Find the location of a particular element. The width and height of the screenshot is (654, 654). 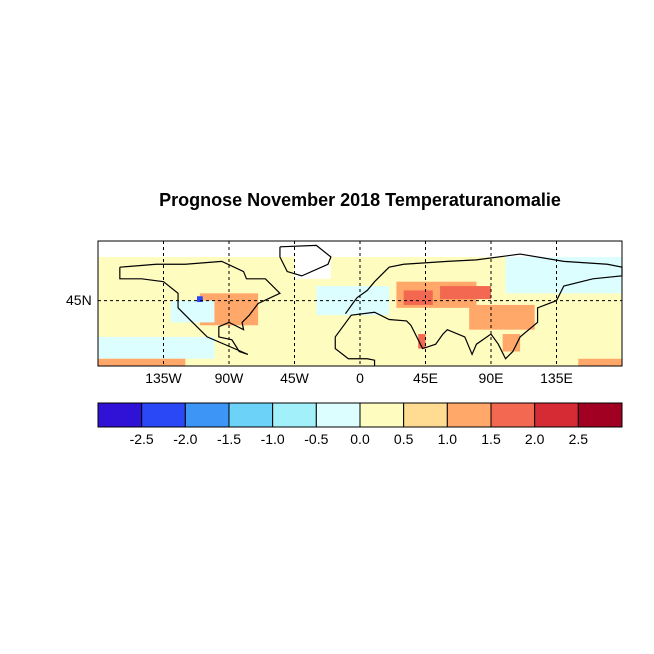

colorbar-label: -1.5 is located at coordinates (229, 439).